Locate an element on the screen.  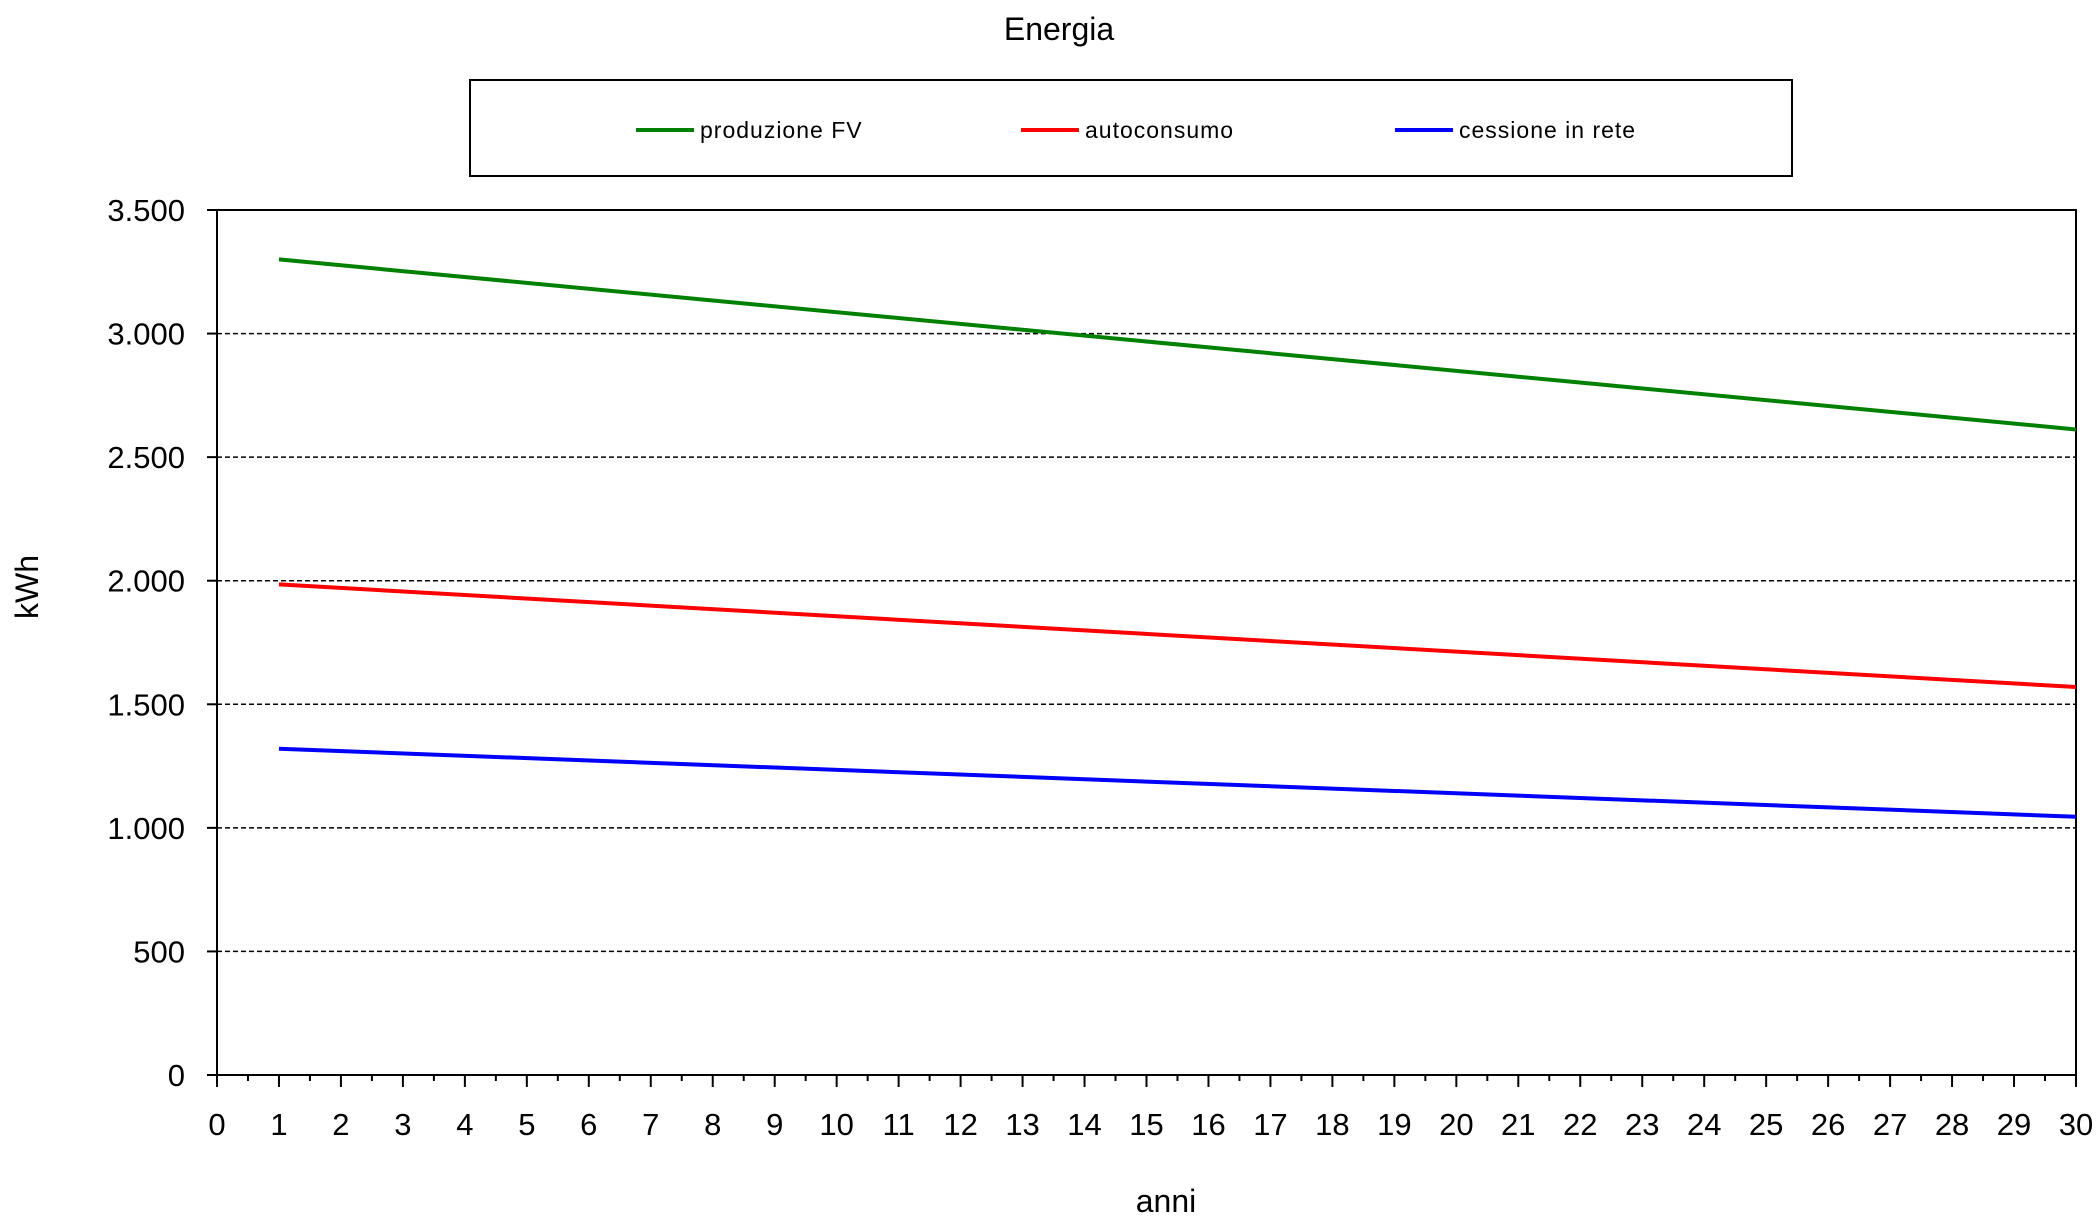
x-tick-label: 14 is located at coordinates (1084, 1124).